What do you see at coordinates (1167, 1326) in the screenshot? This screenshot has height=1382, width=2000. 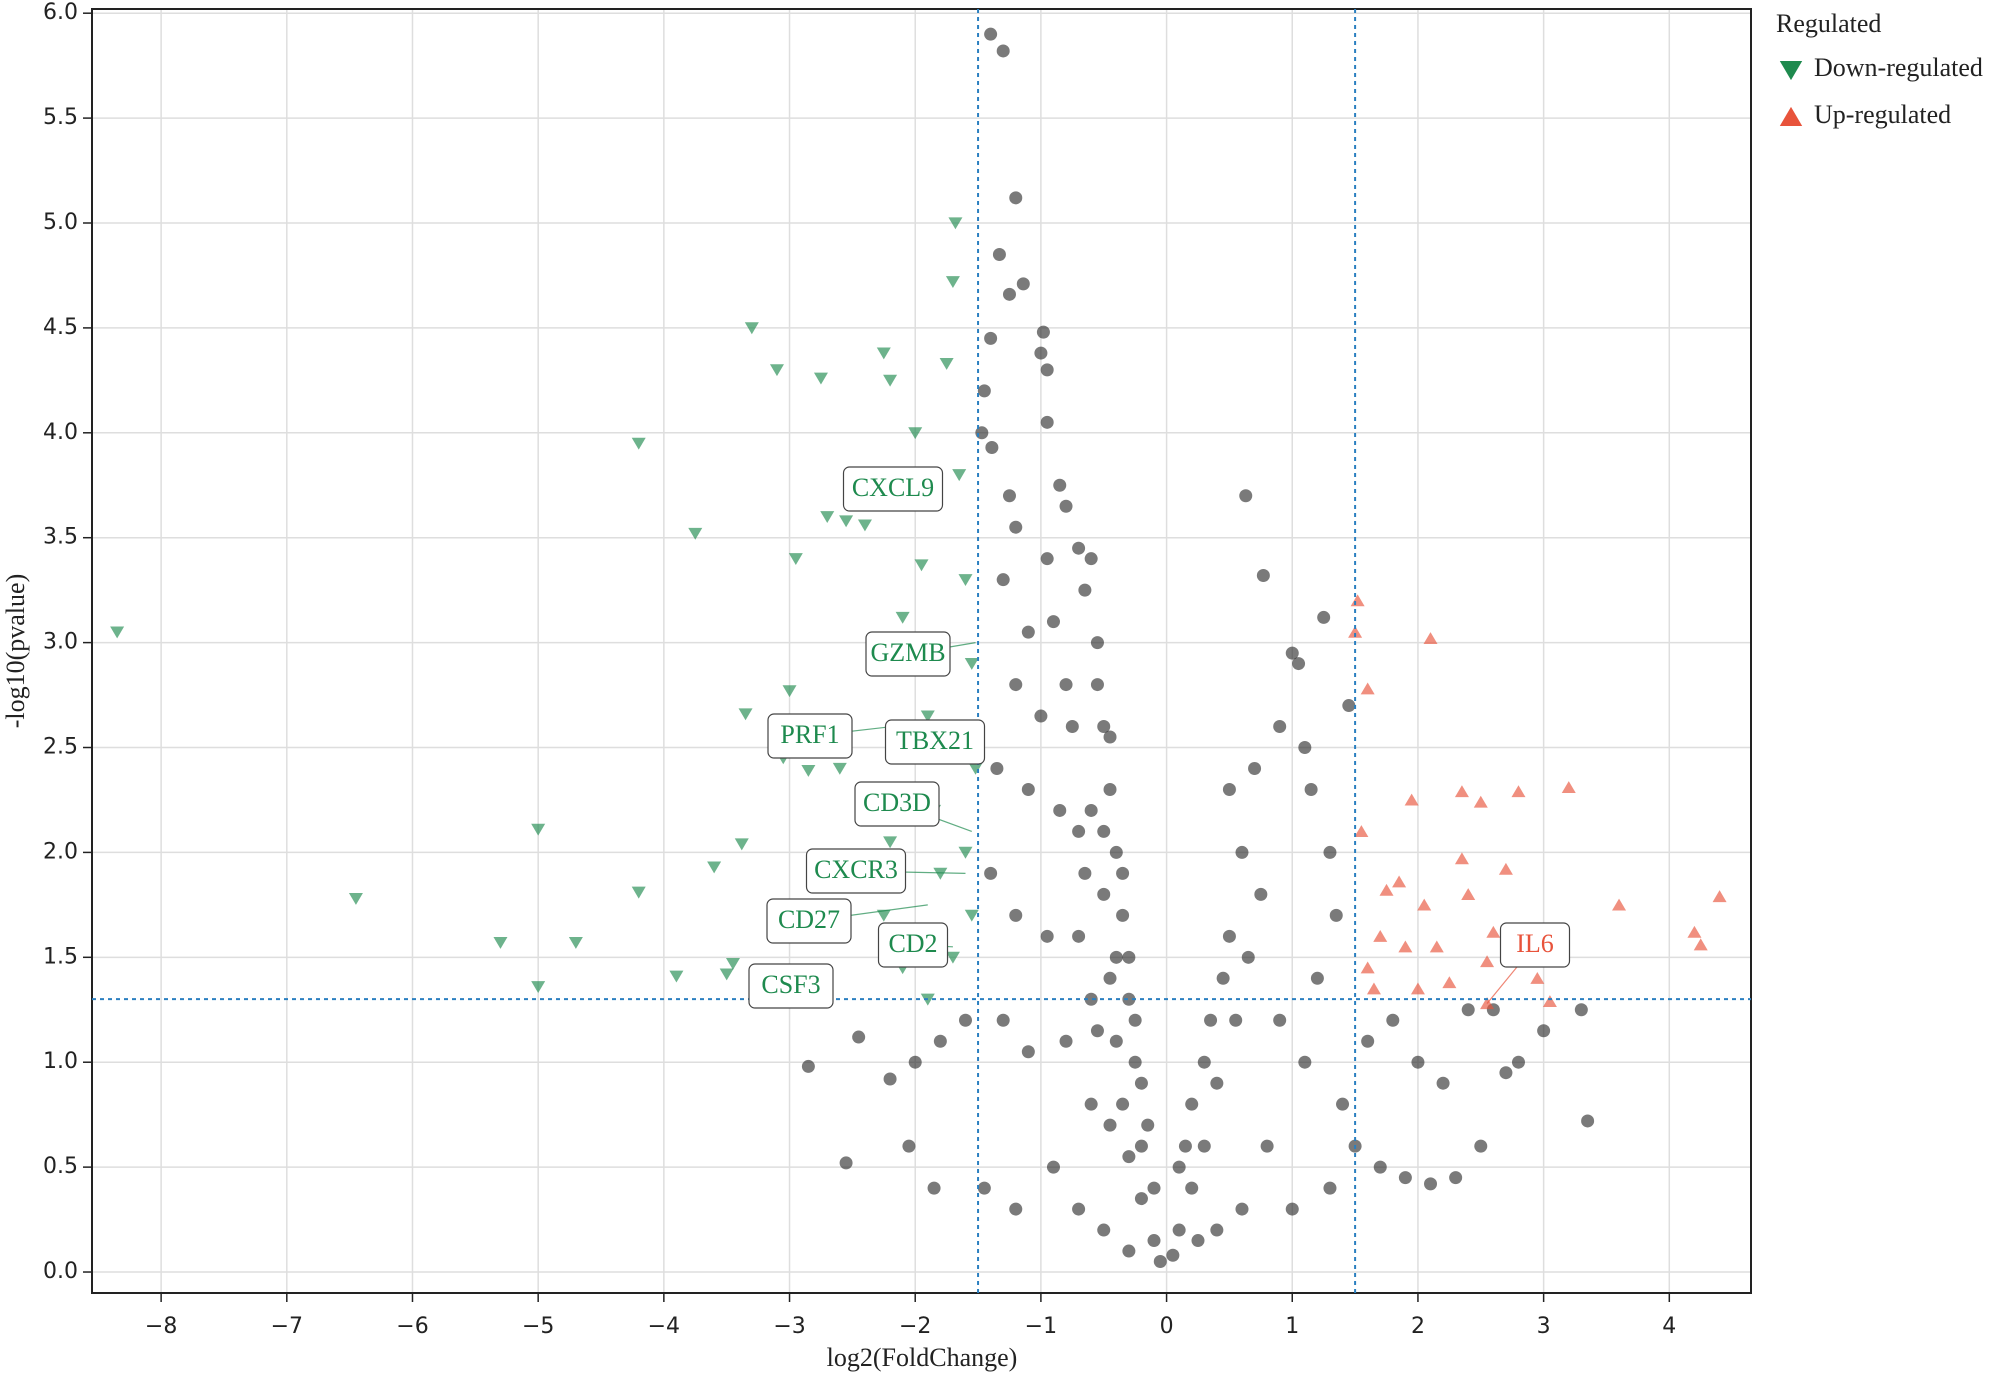 I see `x-tick-label: 0` at bounding box center [1167, 1326].